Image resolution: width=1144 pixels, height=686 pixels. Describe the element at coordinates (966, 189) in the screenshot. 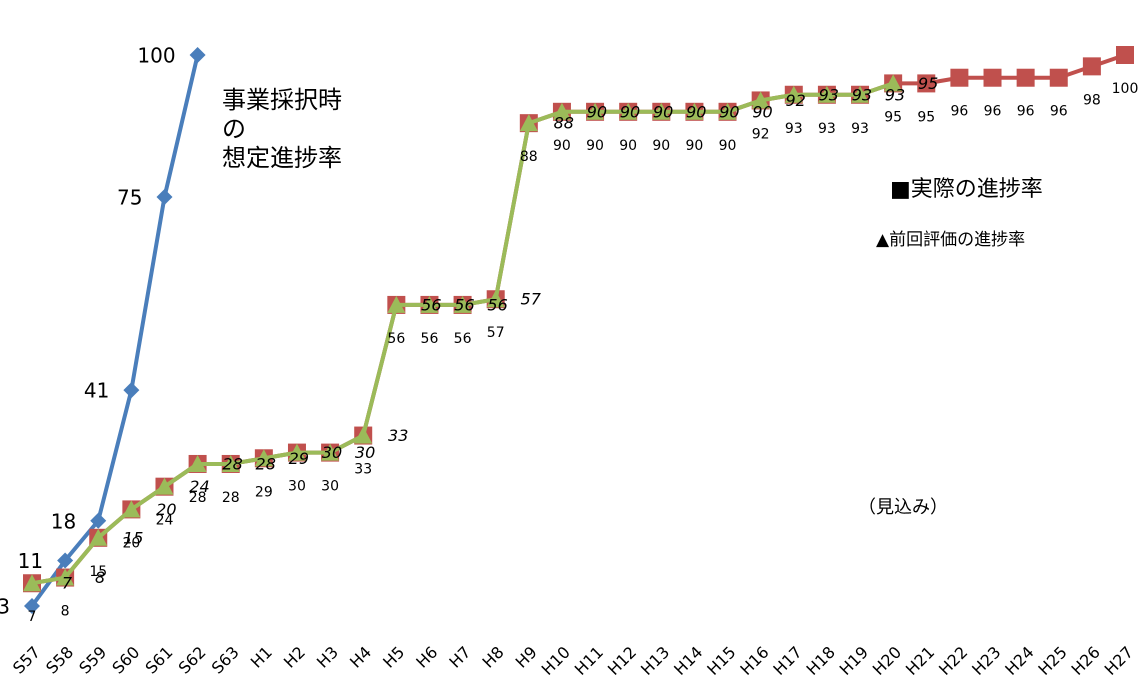

I see `legend-actual: ■実際の進捗率` at that location.